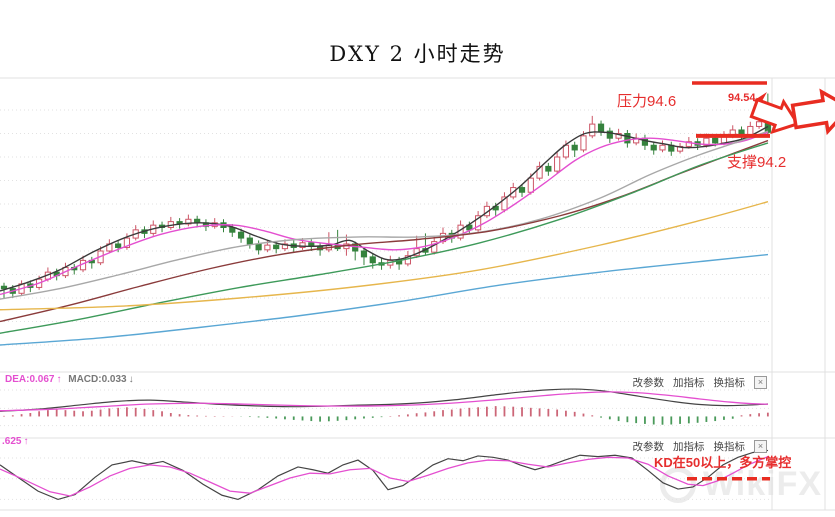 This screenshot has height=517, width=835. What do you see at coordinates (26, 441) in the screenshot?
I see `d-up-arrow-icon: ↑` at bounding box center [26, 441].